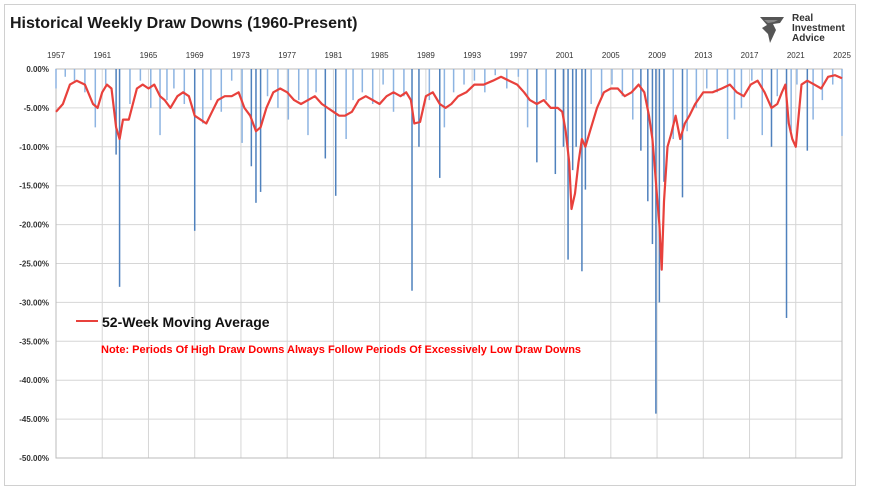 This screenshot has width=872, height=496. I want to click on x-tick-label: 1965, so click(149, 55).